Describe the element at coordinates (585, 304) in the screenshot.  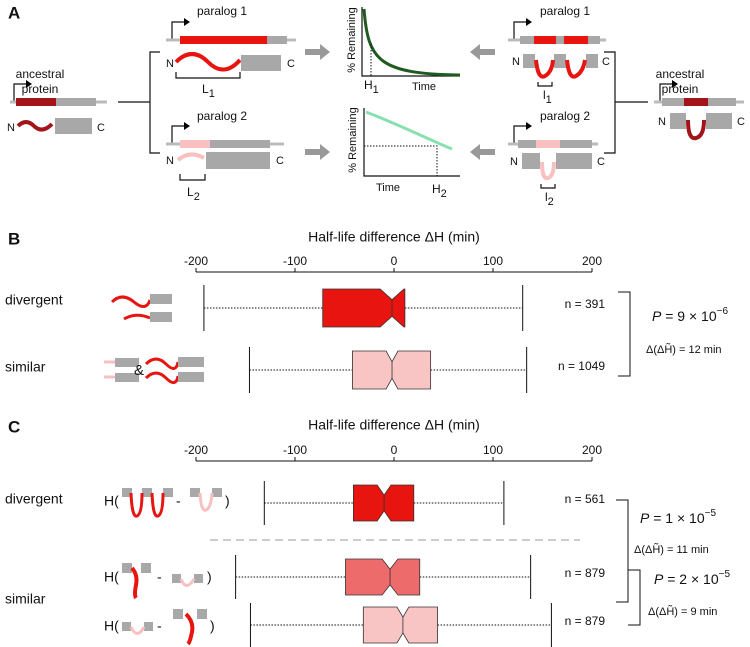
I see `n-label: n = 391` at that location.